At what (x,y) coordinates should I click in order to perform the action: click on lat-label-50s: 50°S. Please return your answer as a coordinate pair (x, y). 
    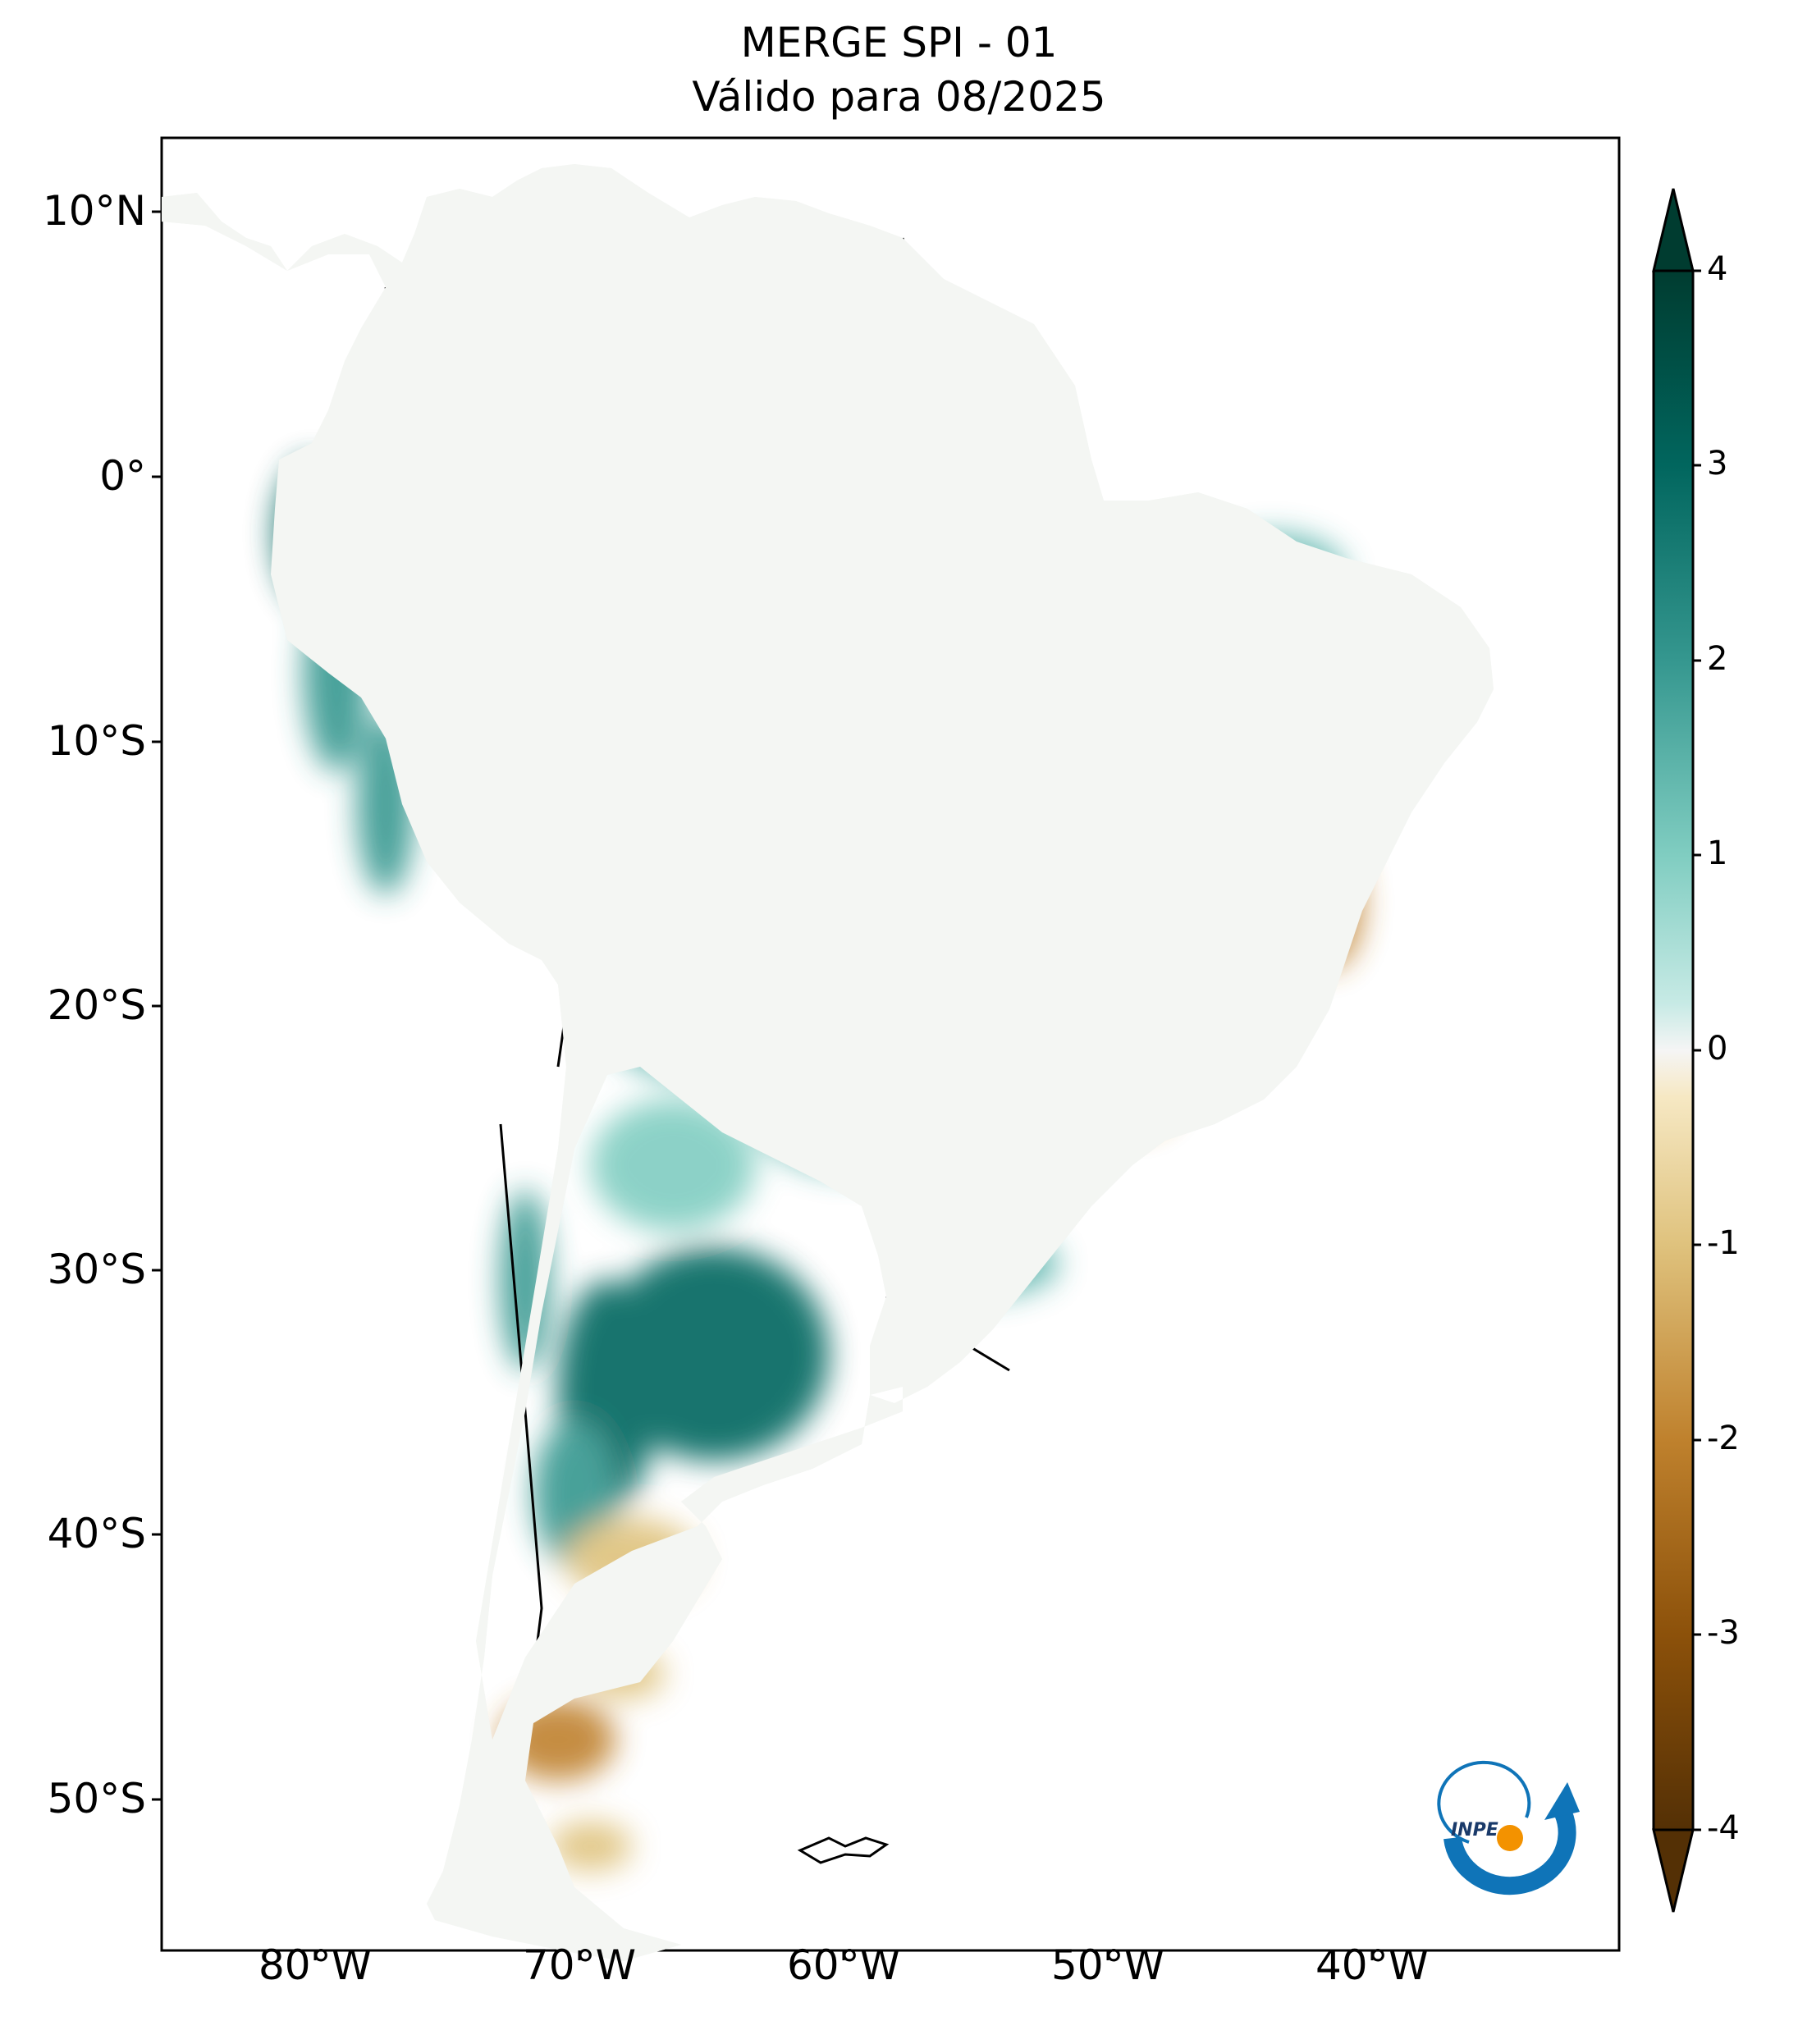
    Looking at the image, I should click on (96, 1798).